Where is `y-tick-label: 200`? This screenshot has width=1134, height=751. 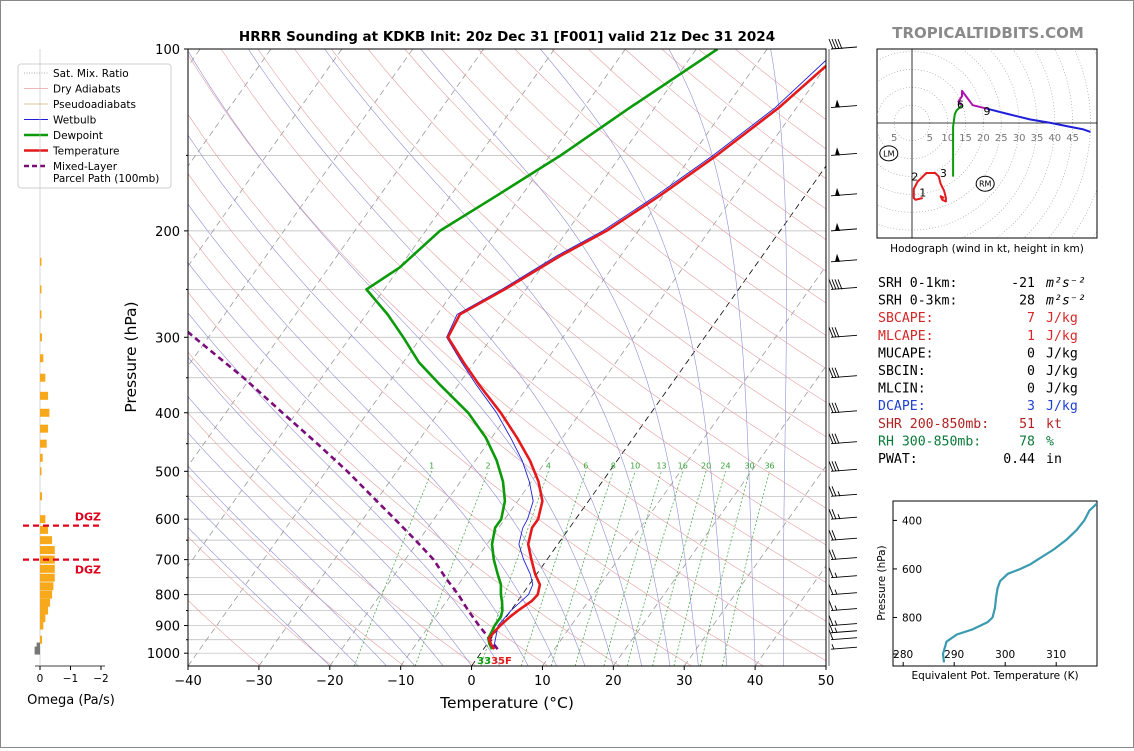 y-tick-label: 200 is located at coordinates (167, 232).